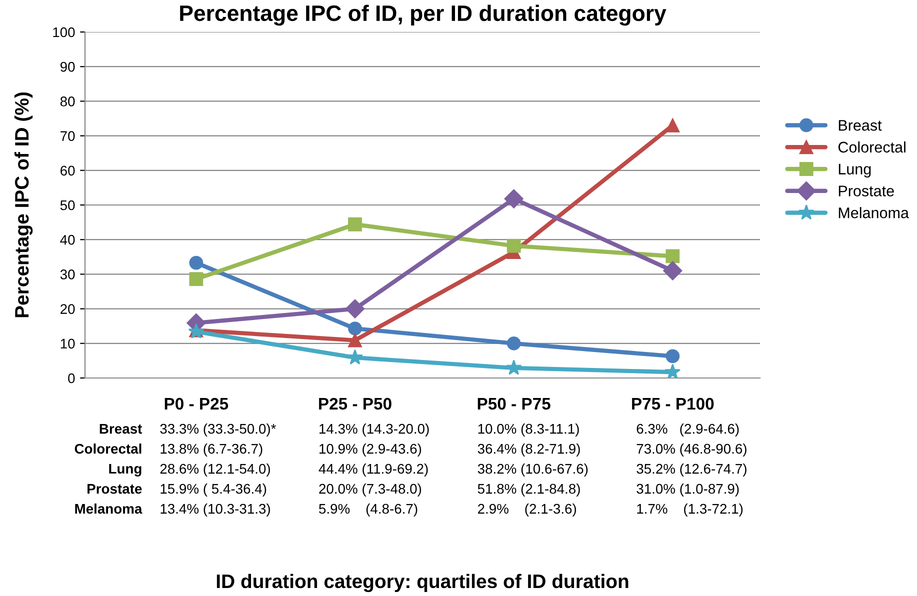 This screenshot has height=596, width=917. Describe the element at coordinates (211, 450) in the screenshot. I see `data-label: 13.8% (6.7-36.7)` at that location.